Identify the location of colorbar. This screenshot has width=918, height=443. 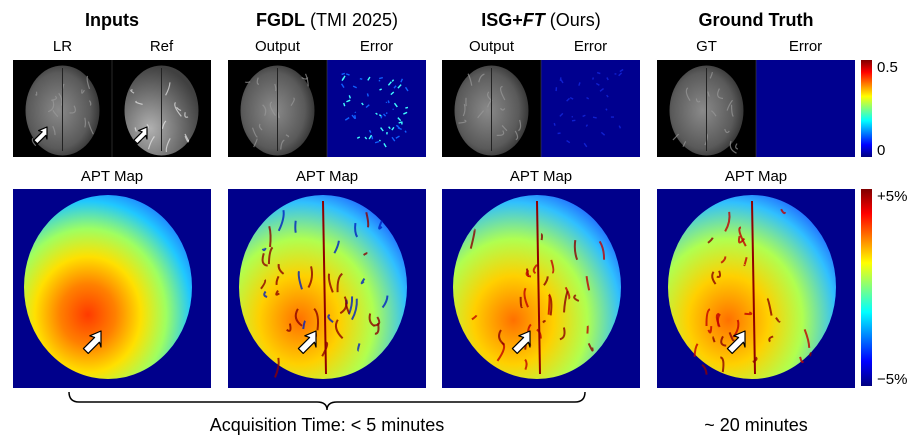
(866, 287).